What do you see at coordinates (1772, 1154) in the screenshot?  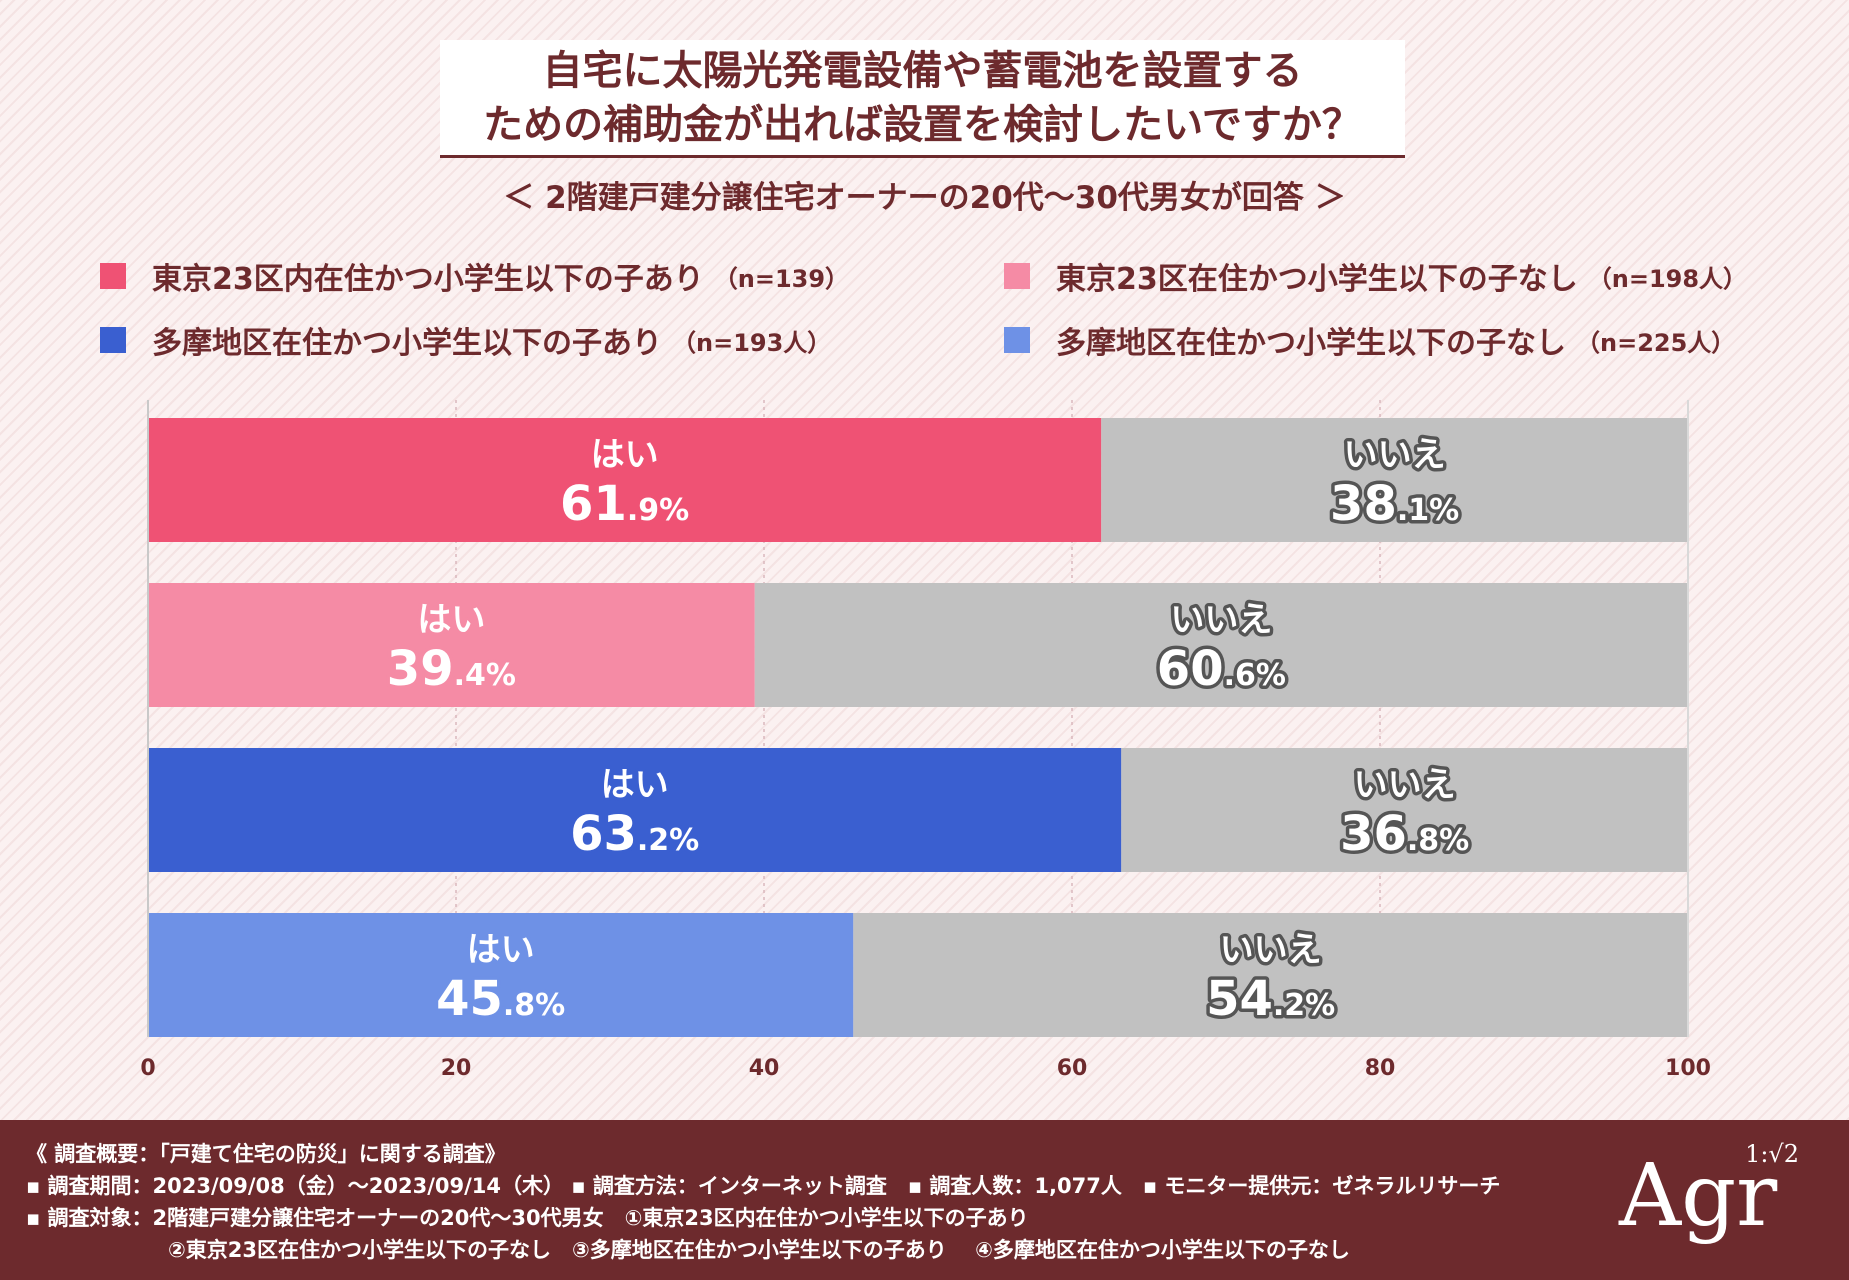 I see `logo-ratio: 1:√2` at bounding box center [1772, 1154].